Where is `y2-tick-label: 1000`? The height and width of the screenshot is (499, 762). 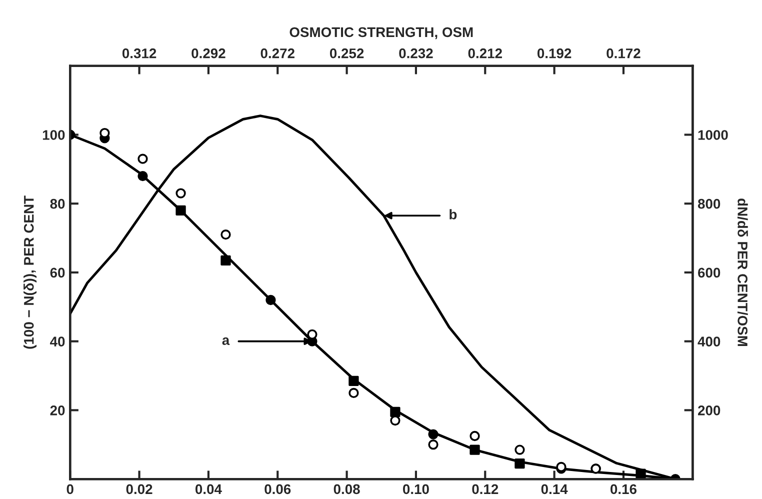
y2-tick-label: 1000 is located at coordinates (713, 135).